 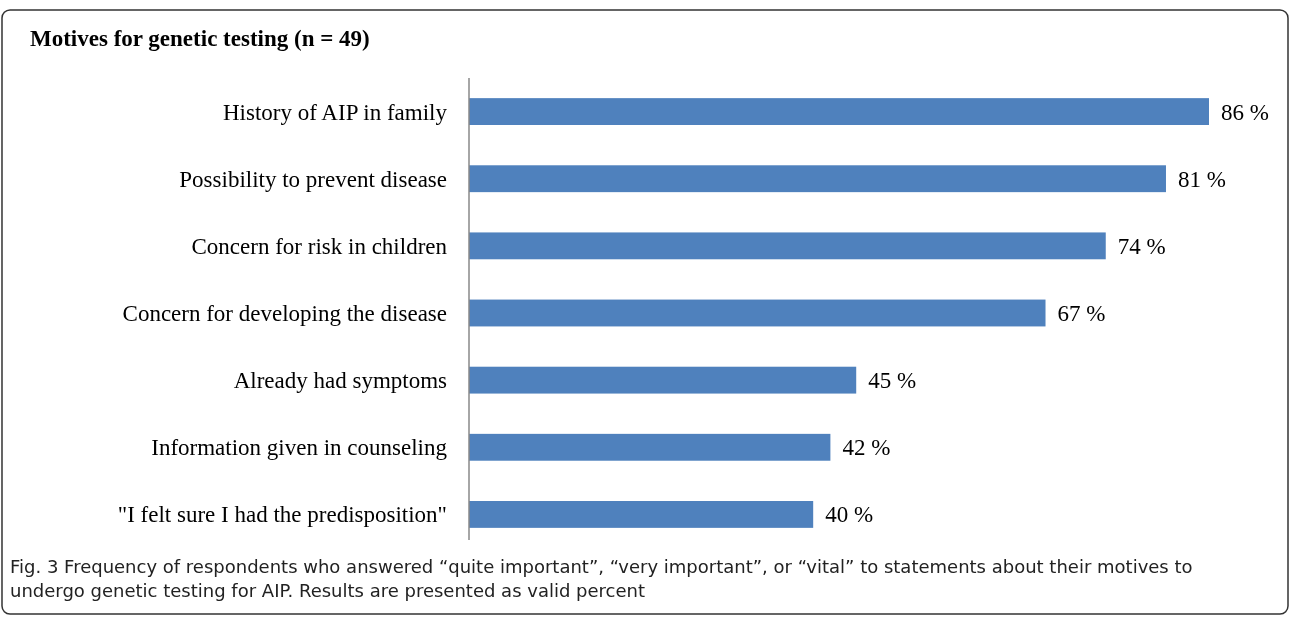 I want to click on data-label: 40 %, so click(x=849, y=515).